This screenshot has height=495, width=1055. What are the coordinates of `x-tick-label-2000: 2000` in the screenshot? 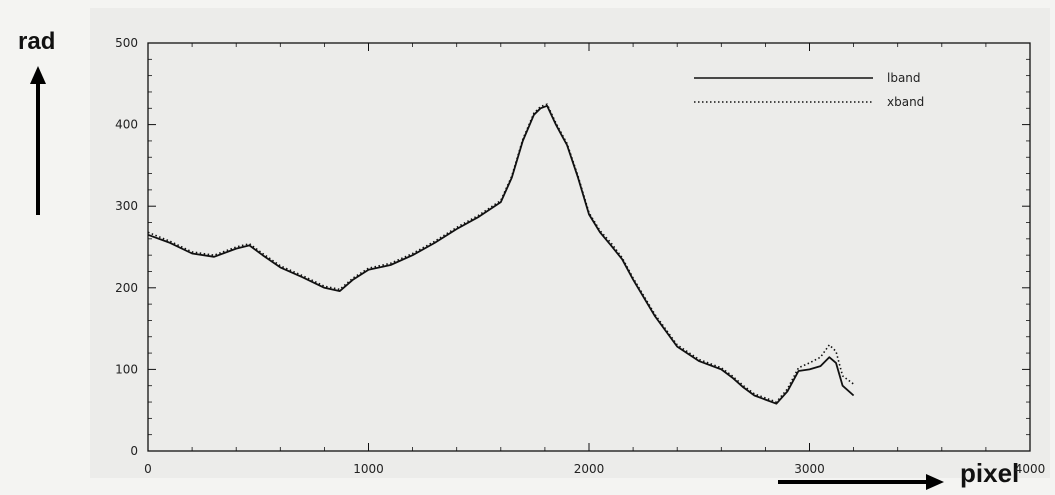 It's located at (589, 469).